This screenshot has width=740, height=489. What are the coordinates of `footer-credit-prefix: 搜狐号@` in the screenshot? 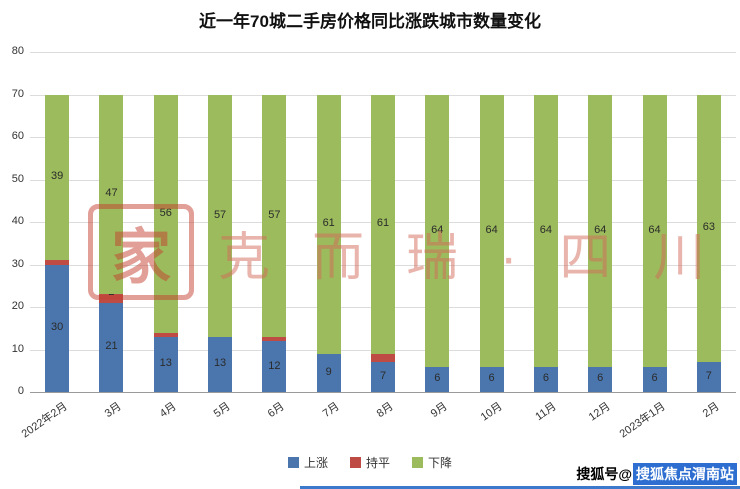 It's located at (604, 474).